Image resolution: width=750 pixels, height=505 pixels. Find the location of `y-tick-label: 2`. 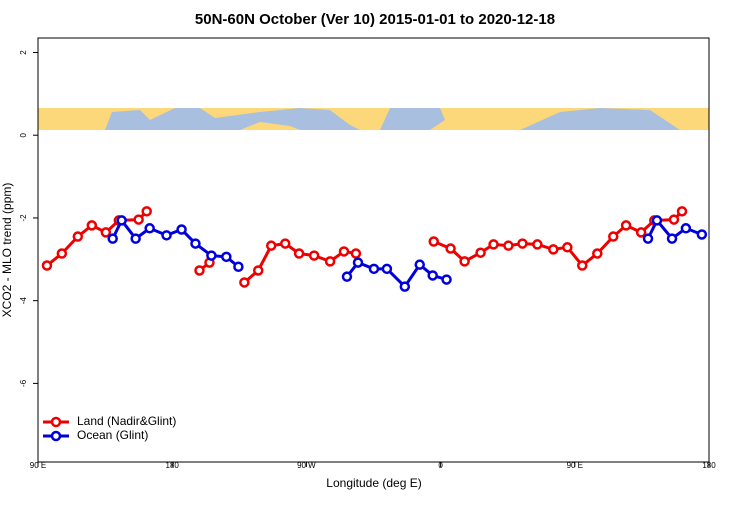

y-tick-label: 2 is located at coordinates (23, 52).